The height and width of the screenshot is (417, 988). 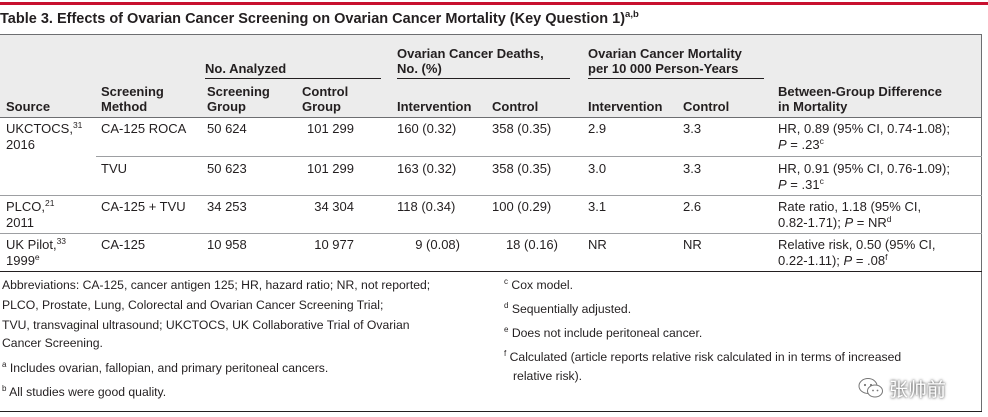 What do you see at coordinates (706, 106) in the screenshot?
I see `col-header-mortality-control: Control` at bounding box center [706, 106].